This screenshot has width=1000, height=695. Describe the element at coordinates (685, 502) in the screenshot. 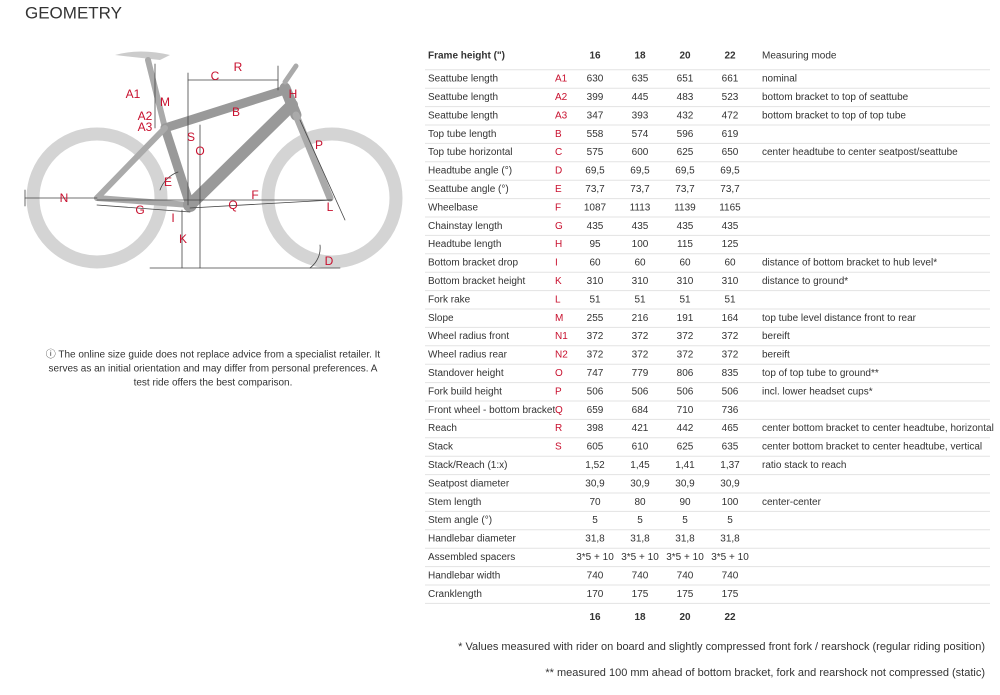

I see `row-value: 90` at that location.